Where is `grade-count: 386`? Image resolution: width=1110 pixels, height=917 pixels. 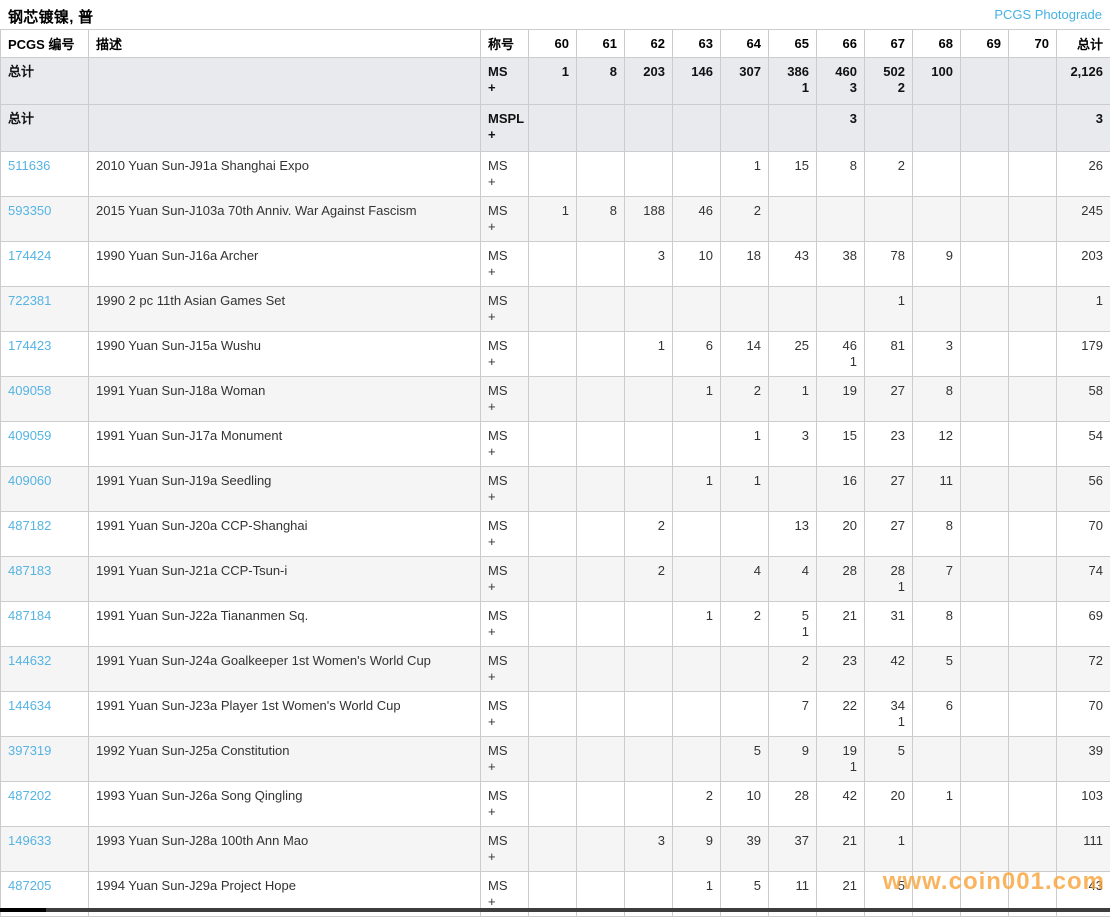 grade-count: 386 is located at coordinates (792, 72).